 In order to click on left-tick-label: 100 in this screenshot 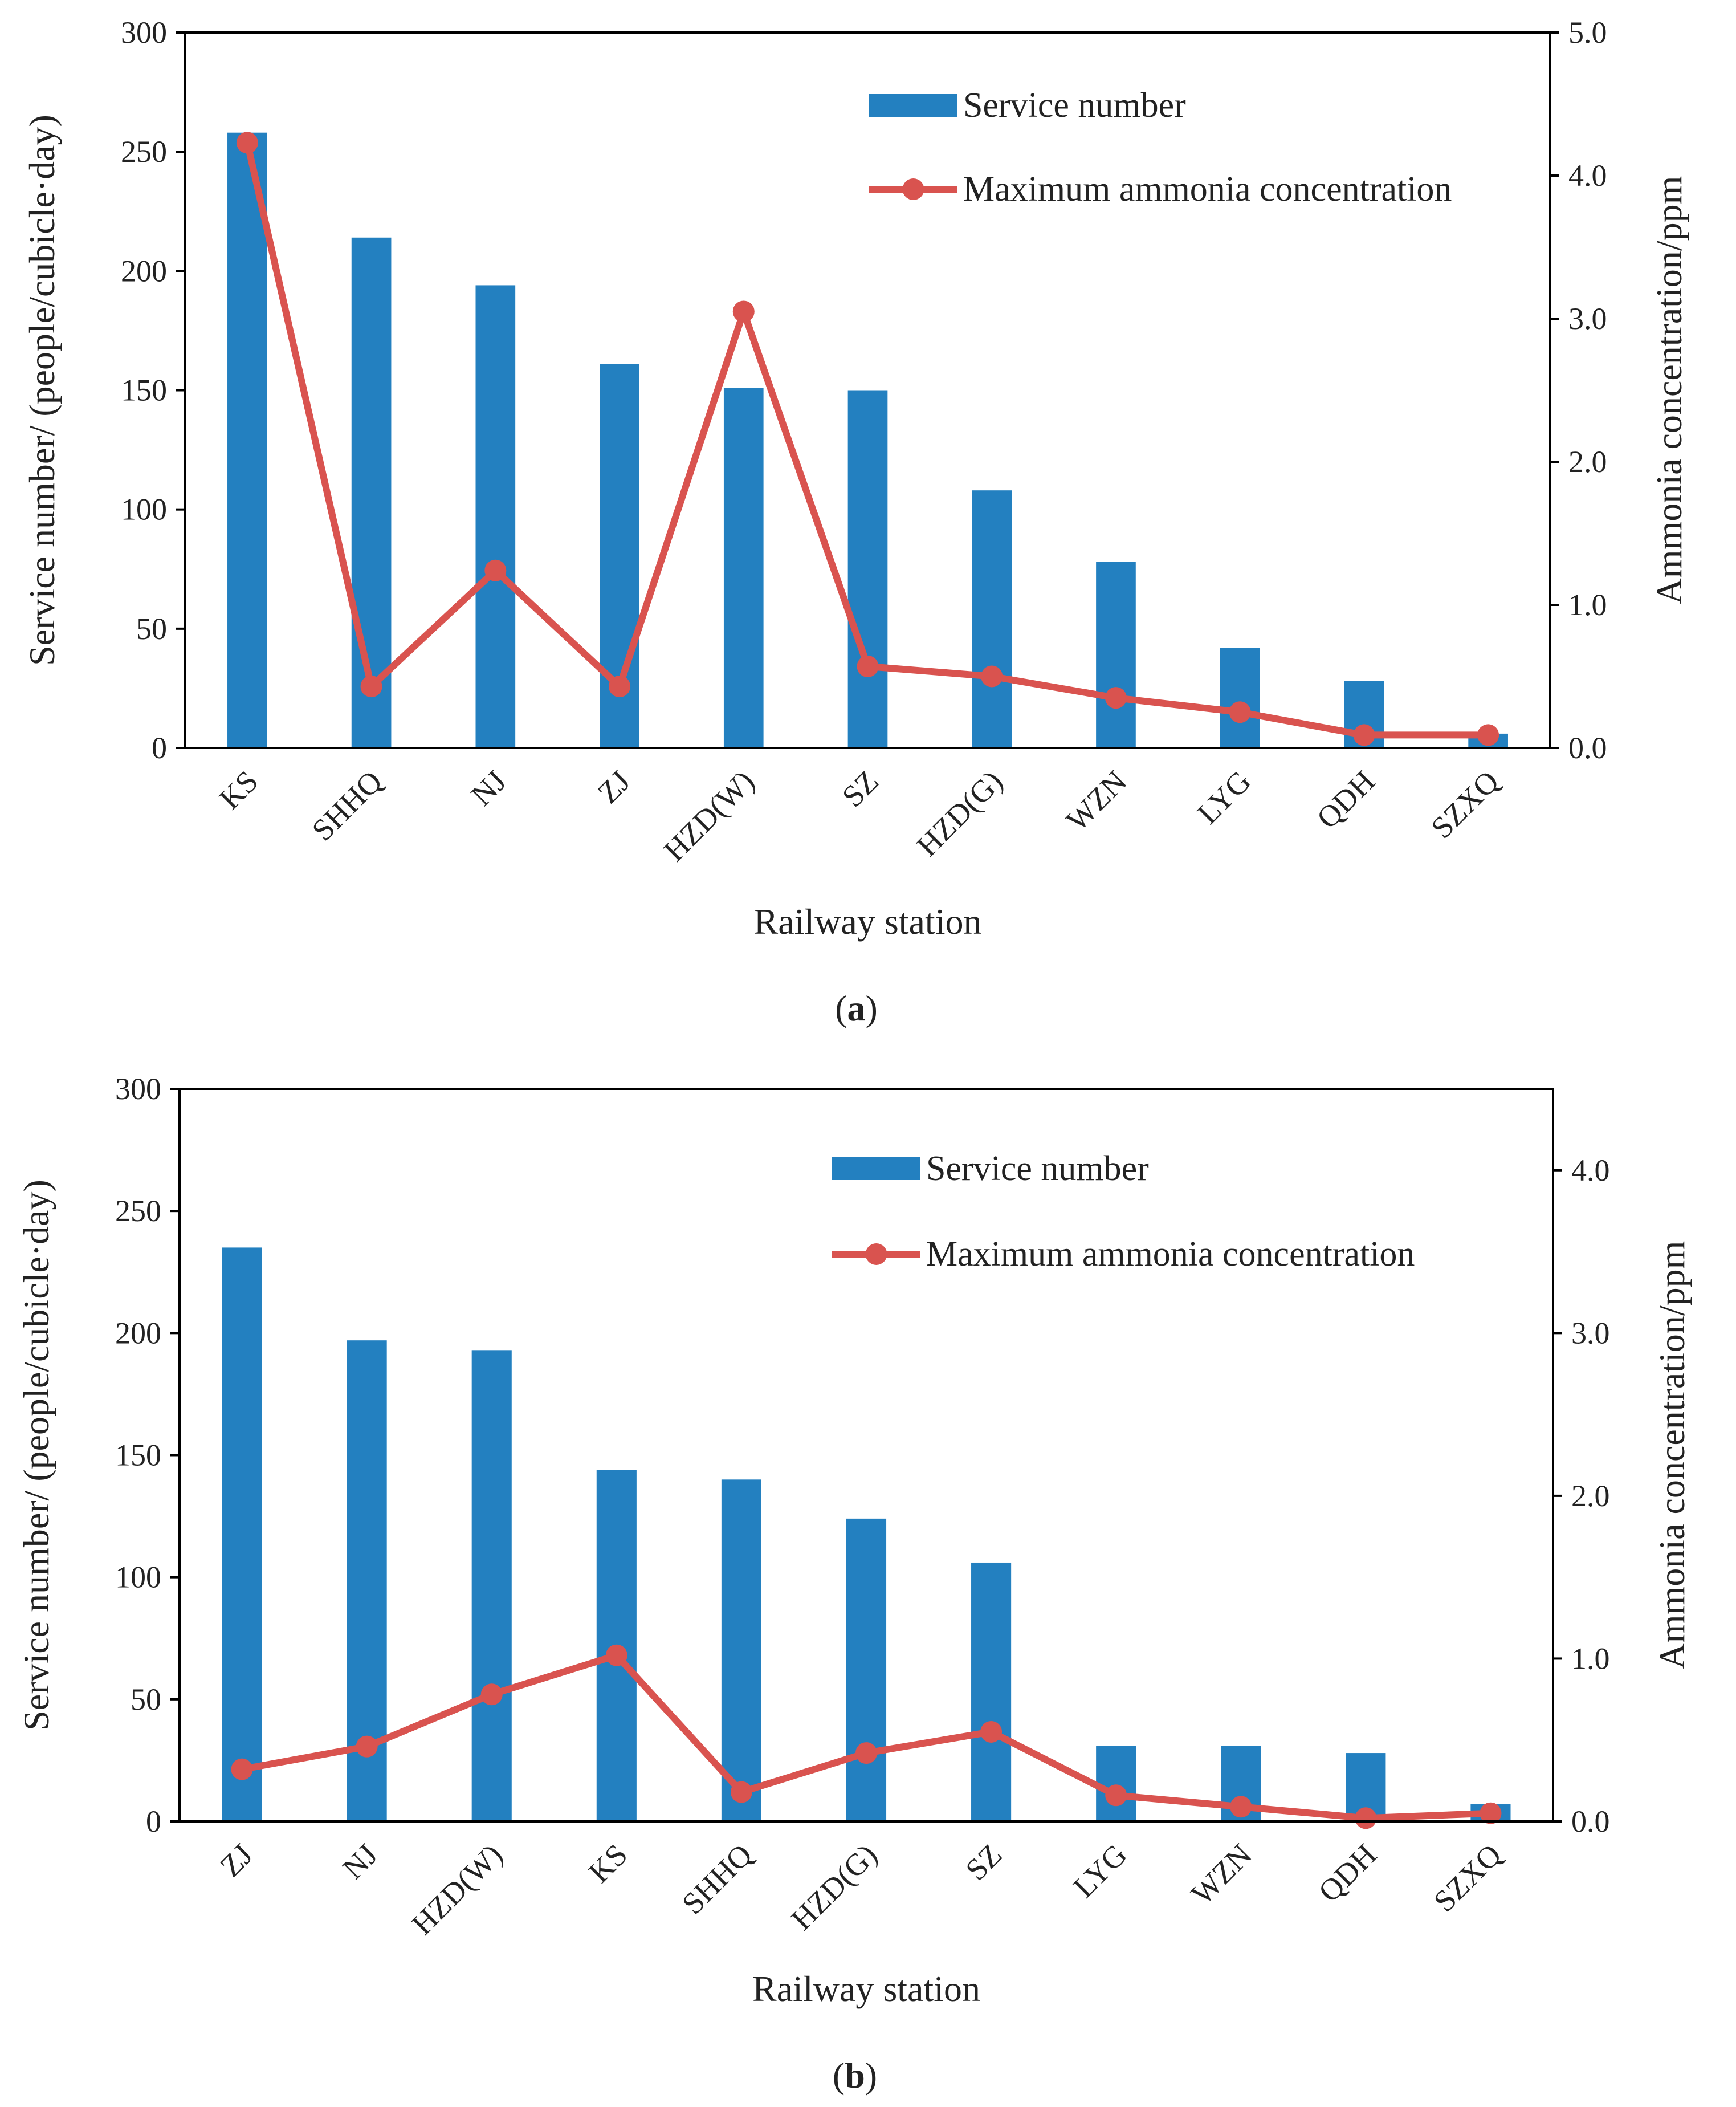, I will do `click(144, 510)`.